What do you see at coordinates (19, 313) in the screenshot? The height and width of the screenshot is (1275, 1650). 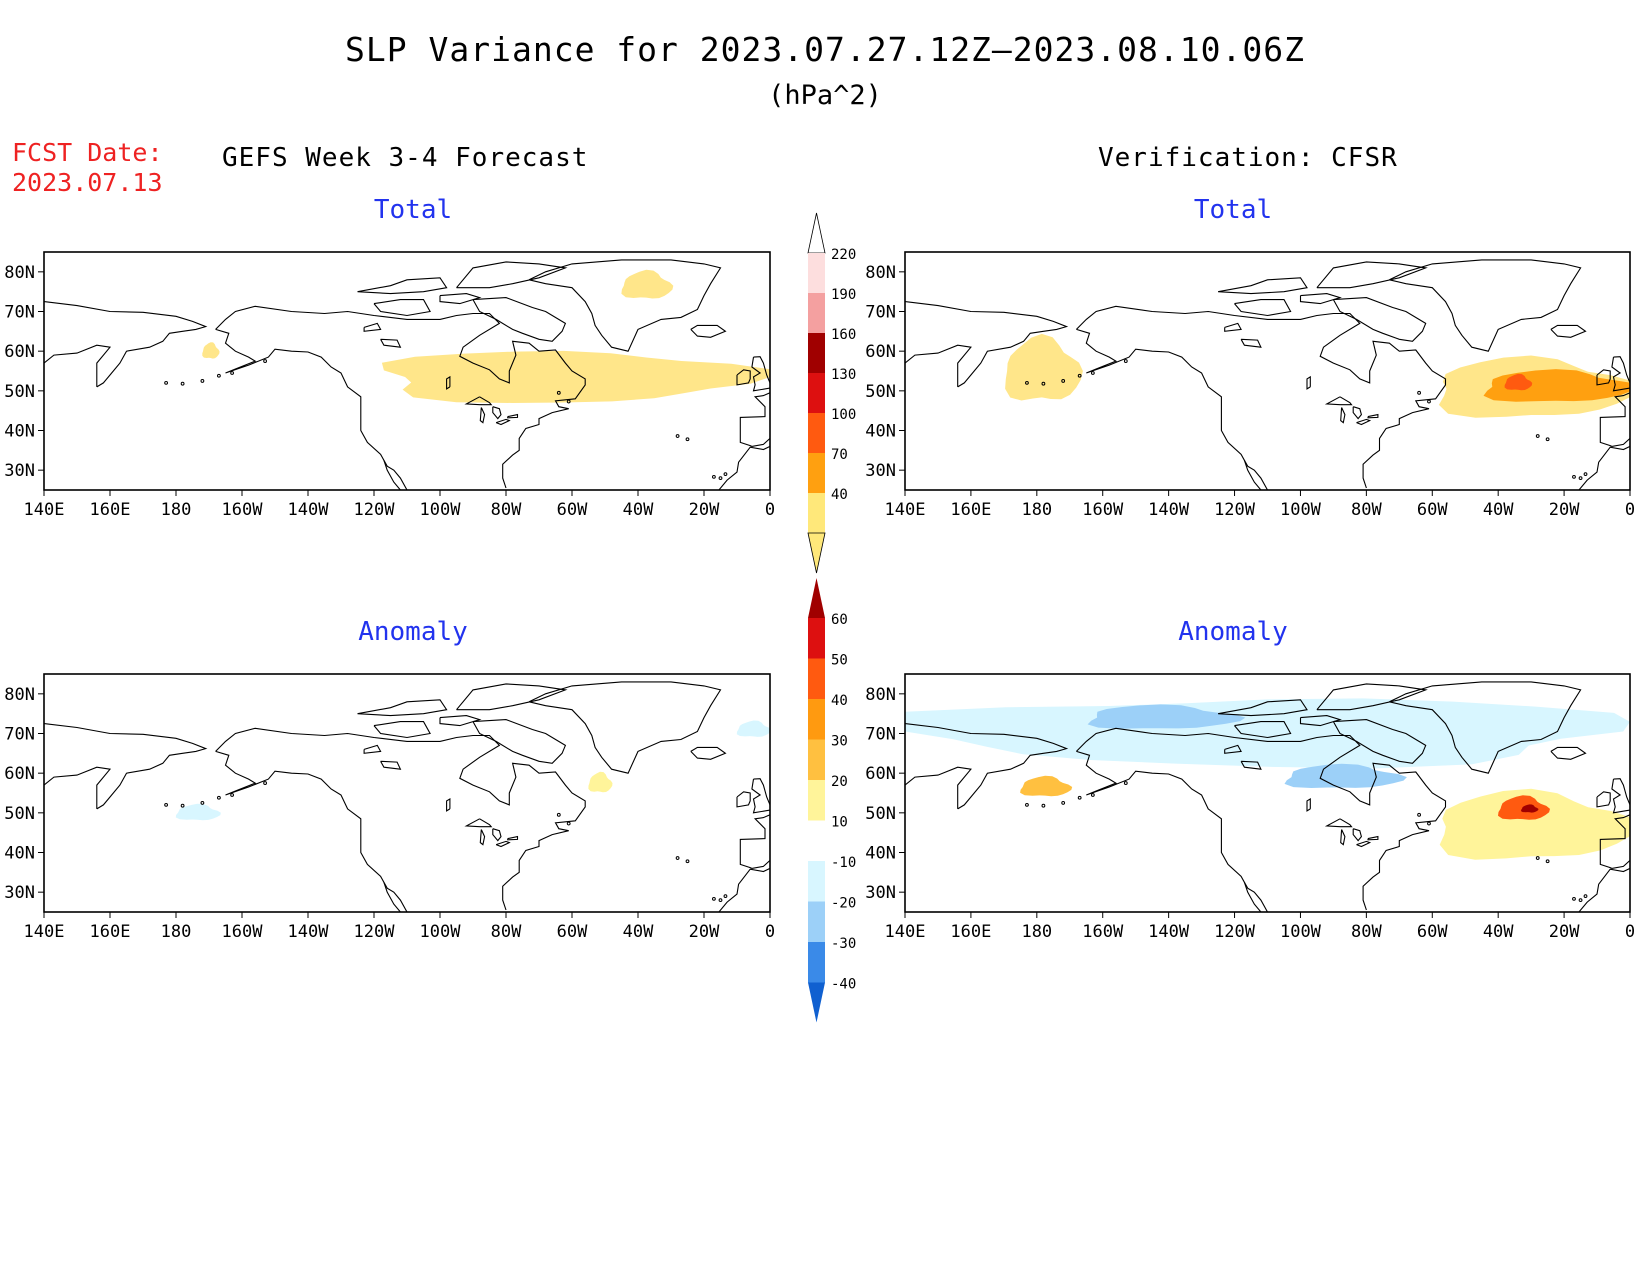 I see `y-tick-label: 70N` at bounding box center [19, 313].